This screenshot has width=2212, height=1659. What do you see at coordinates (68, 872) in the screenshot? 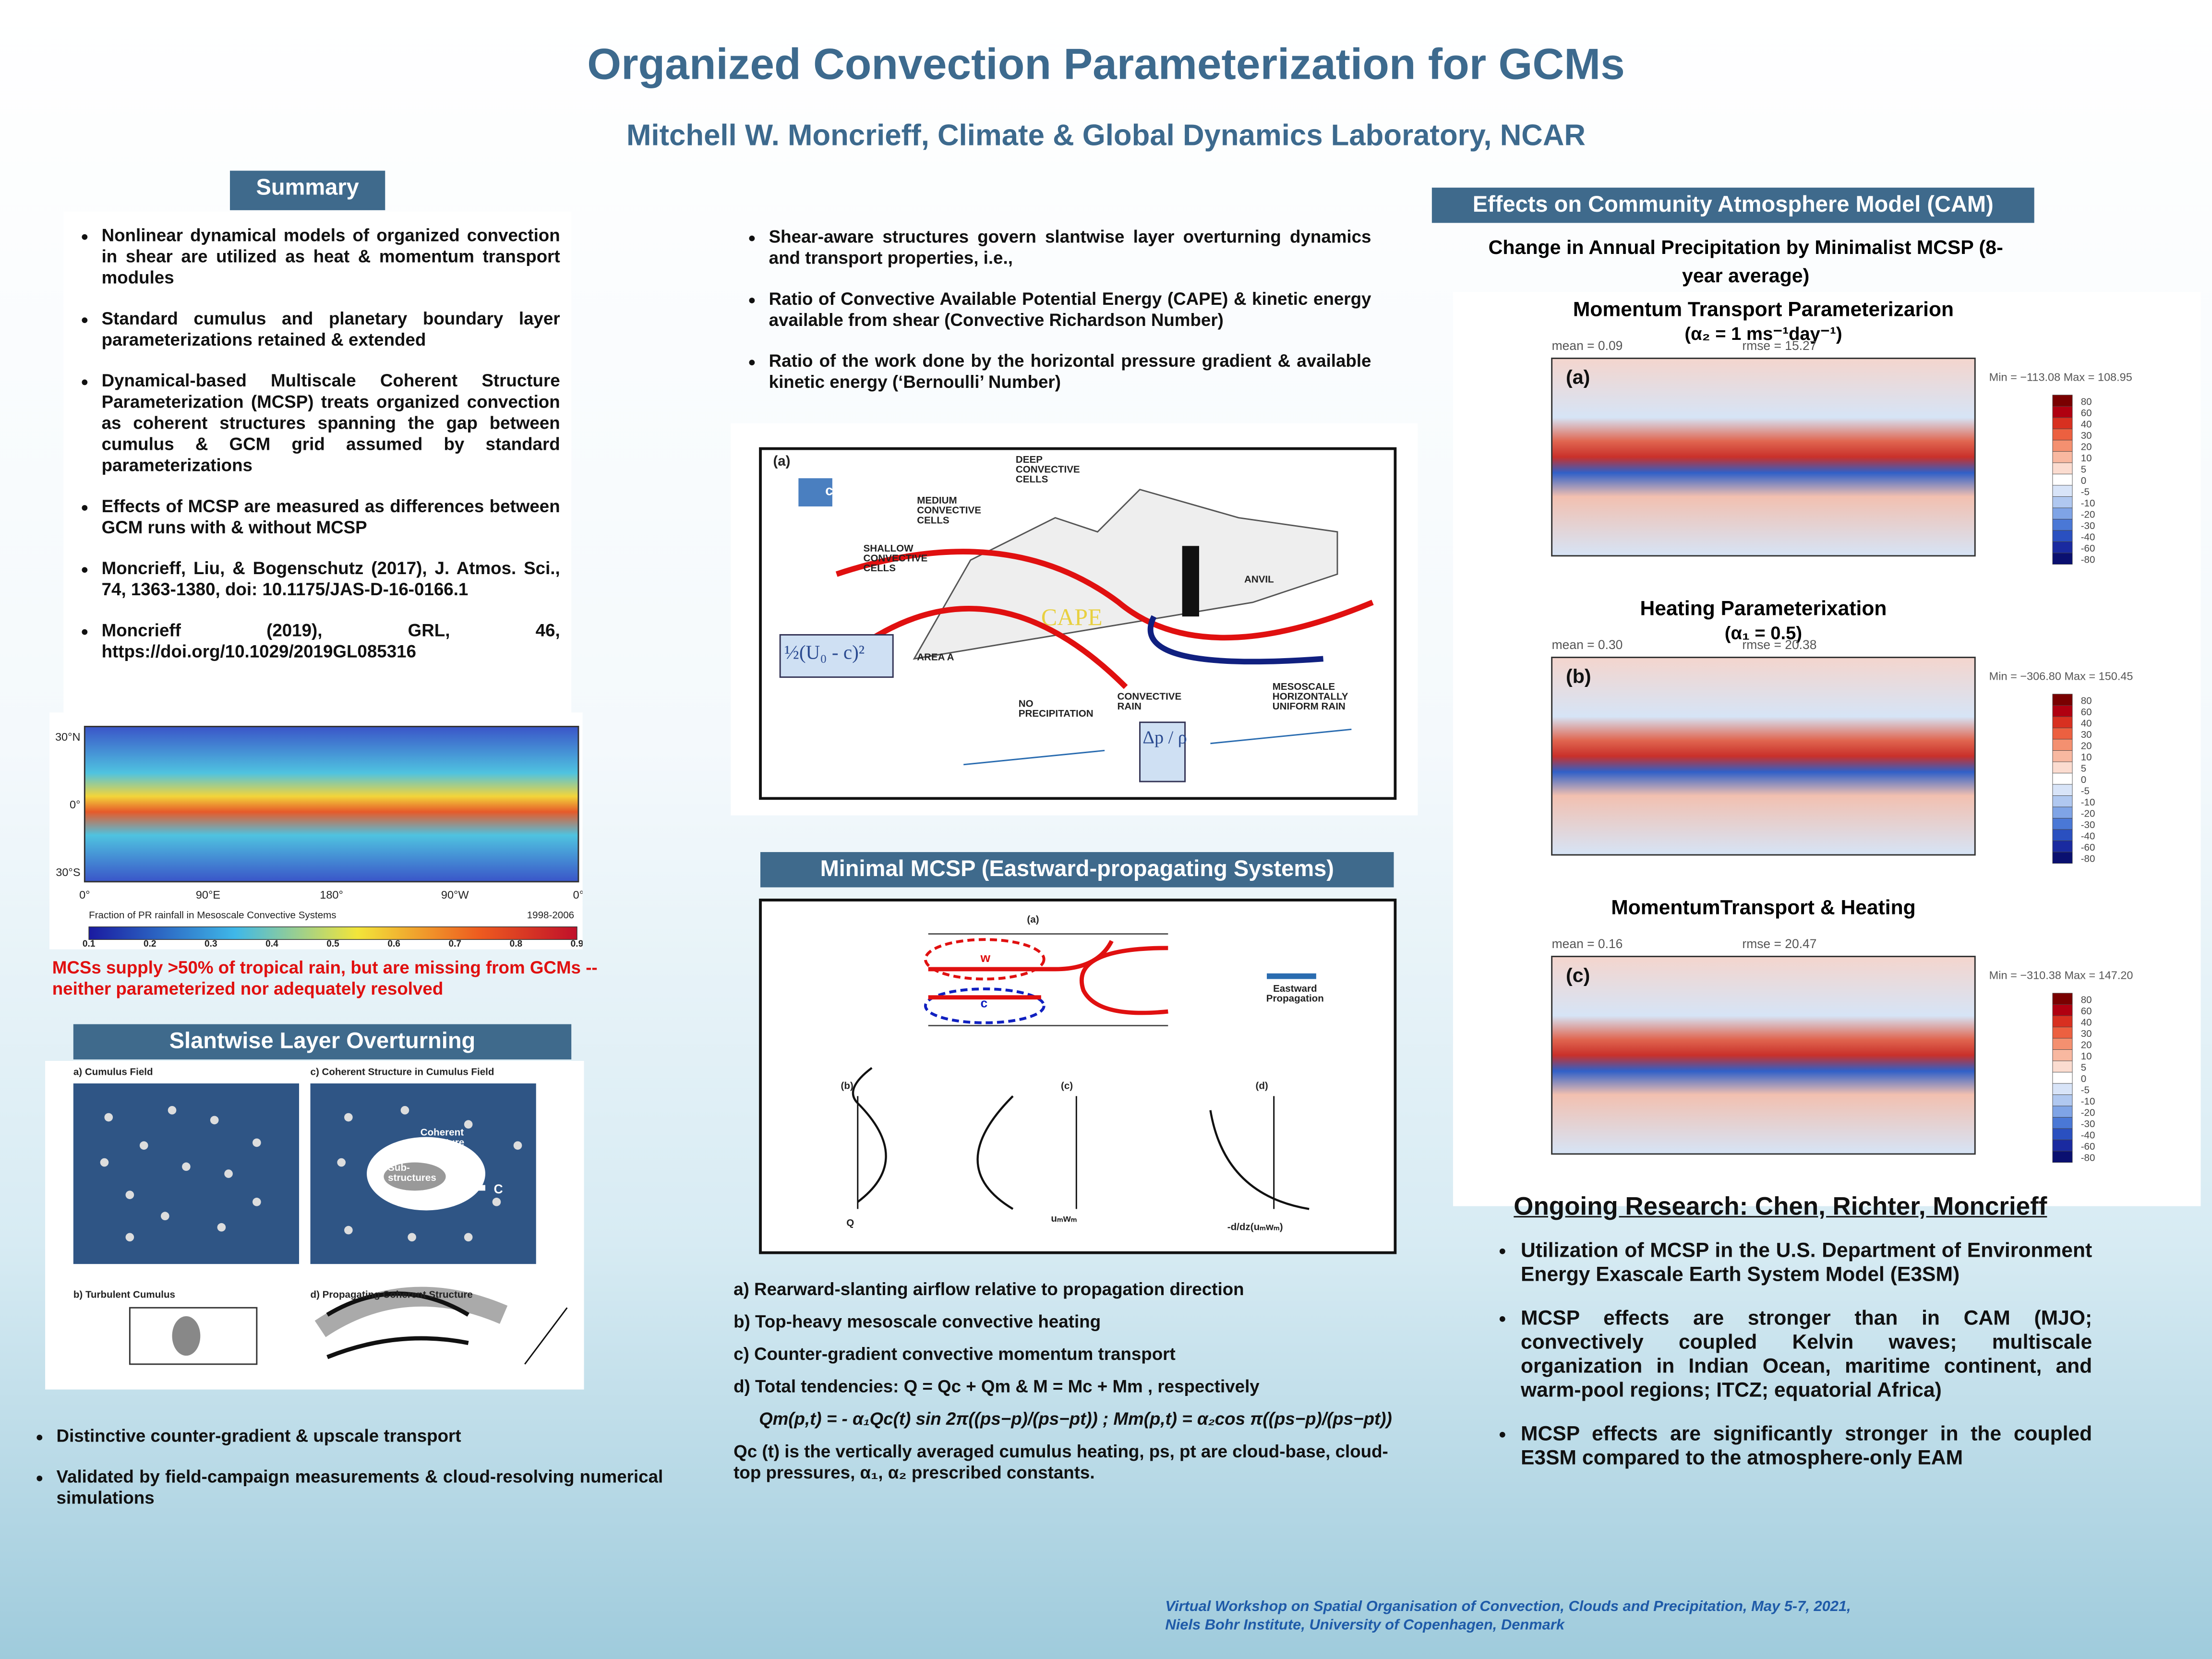
I see `lat-label: 30°S` at bounding box center [68, 872].